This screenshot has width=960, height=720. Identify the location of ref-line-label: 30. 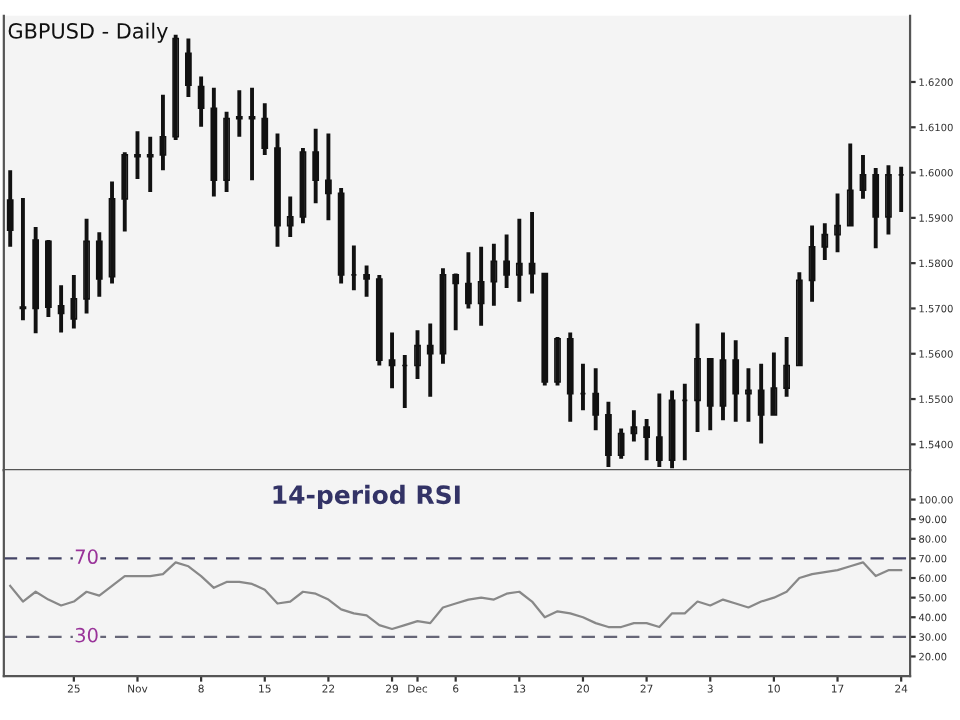
(86, 635).